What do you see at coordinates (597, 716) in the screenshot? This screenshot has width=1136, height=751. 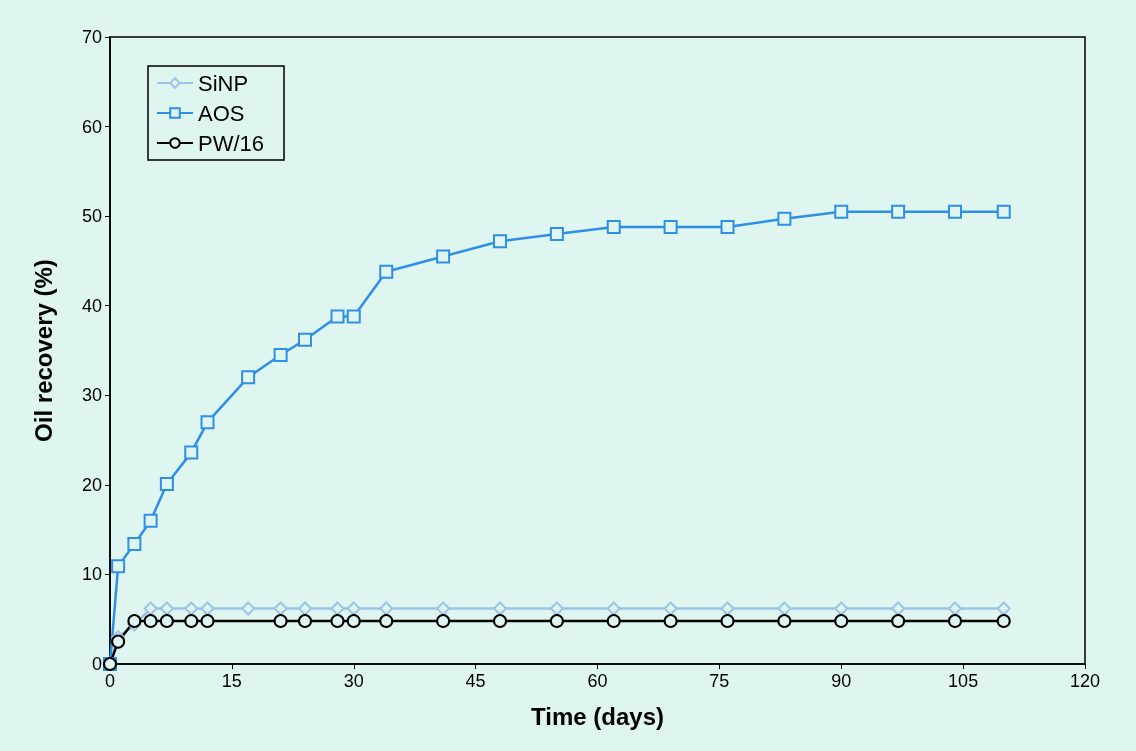 I see `x-axis-title: Time (days)` at bounding box center [597, 716].